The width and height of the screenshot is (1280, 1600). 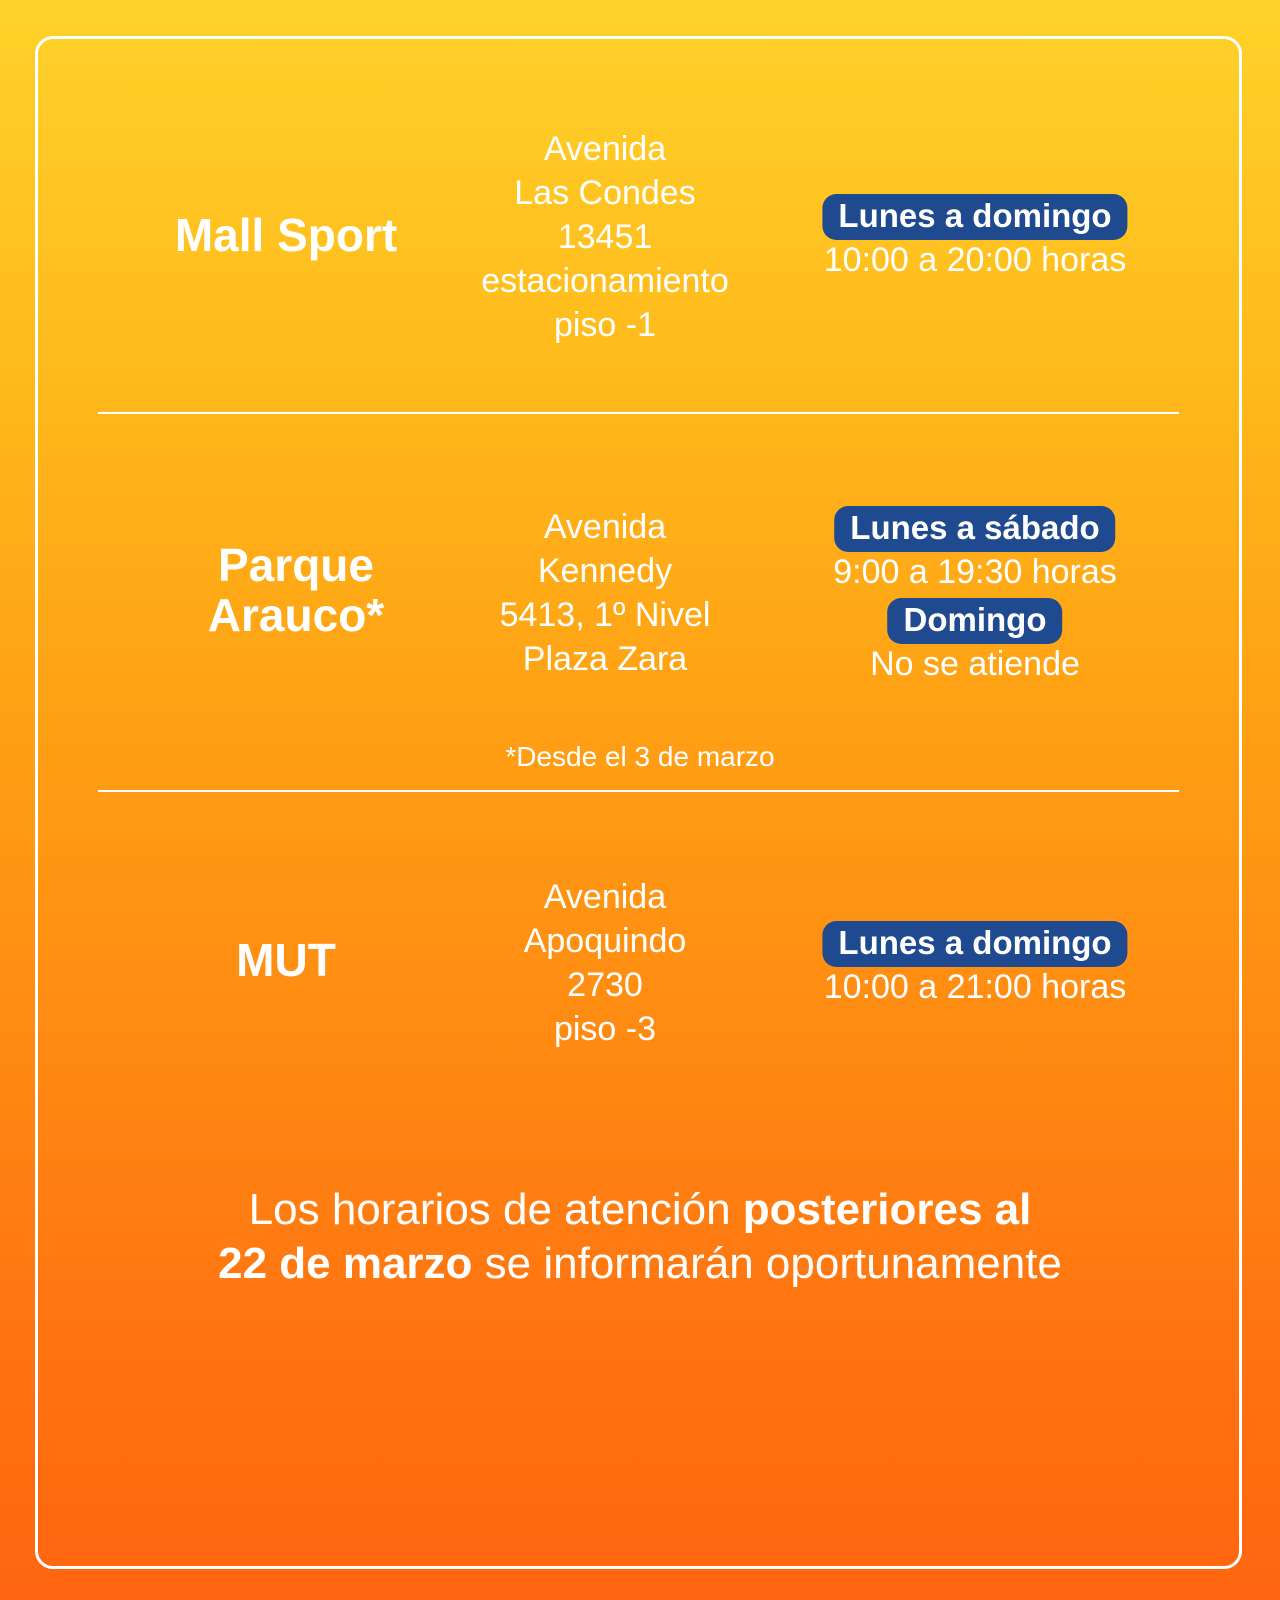 I want to click on address-line: Kennedy, so click(x=605, y=571).